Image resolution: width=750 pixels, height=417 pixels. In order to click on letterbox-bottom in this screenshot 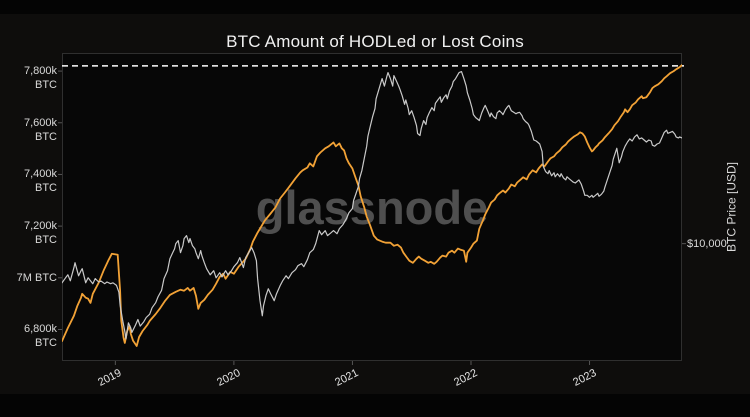, I will do `click(375, 405)`.